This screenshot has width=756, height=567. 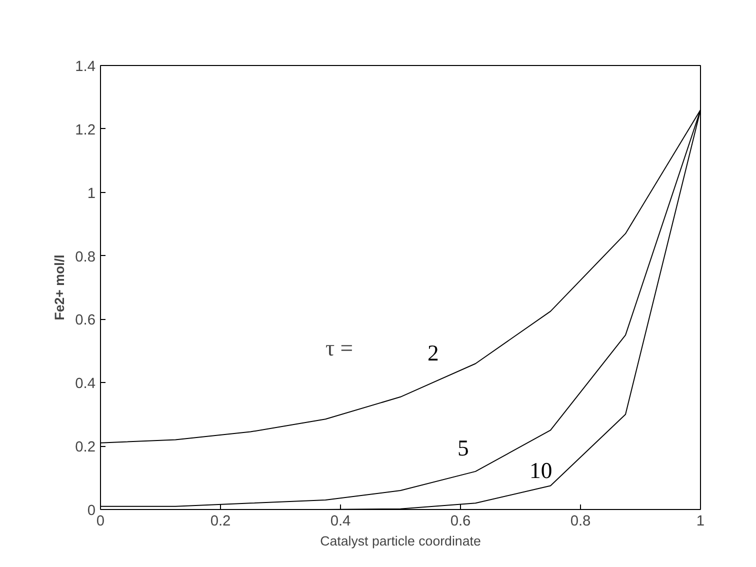 I want to click on series-label: 5, so click(x=463, y=448).